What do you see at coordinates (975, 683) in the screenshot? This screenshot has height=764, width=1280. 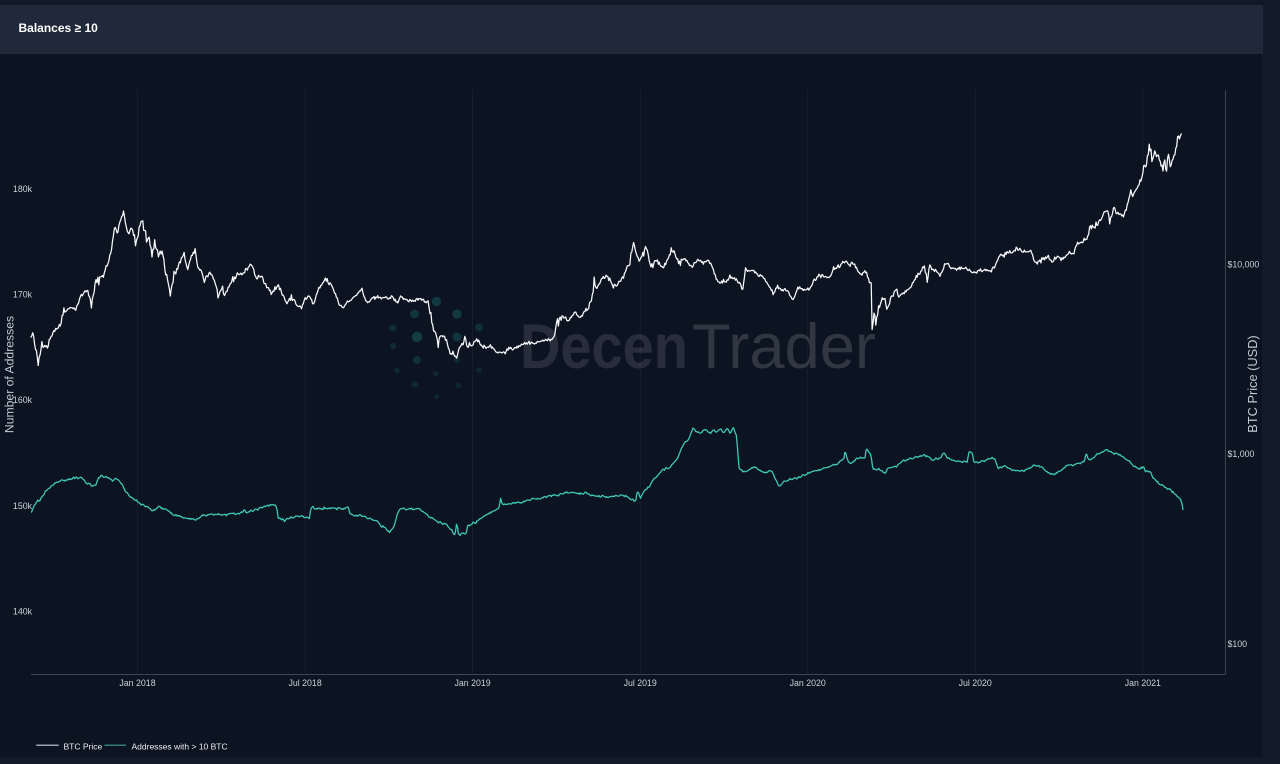 I see `svg-text: Jul 2020` at bounding box center [975, 683].